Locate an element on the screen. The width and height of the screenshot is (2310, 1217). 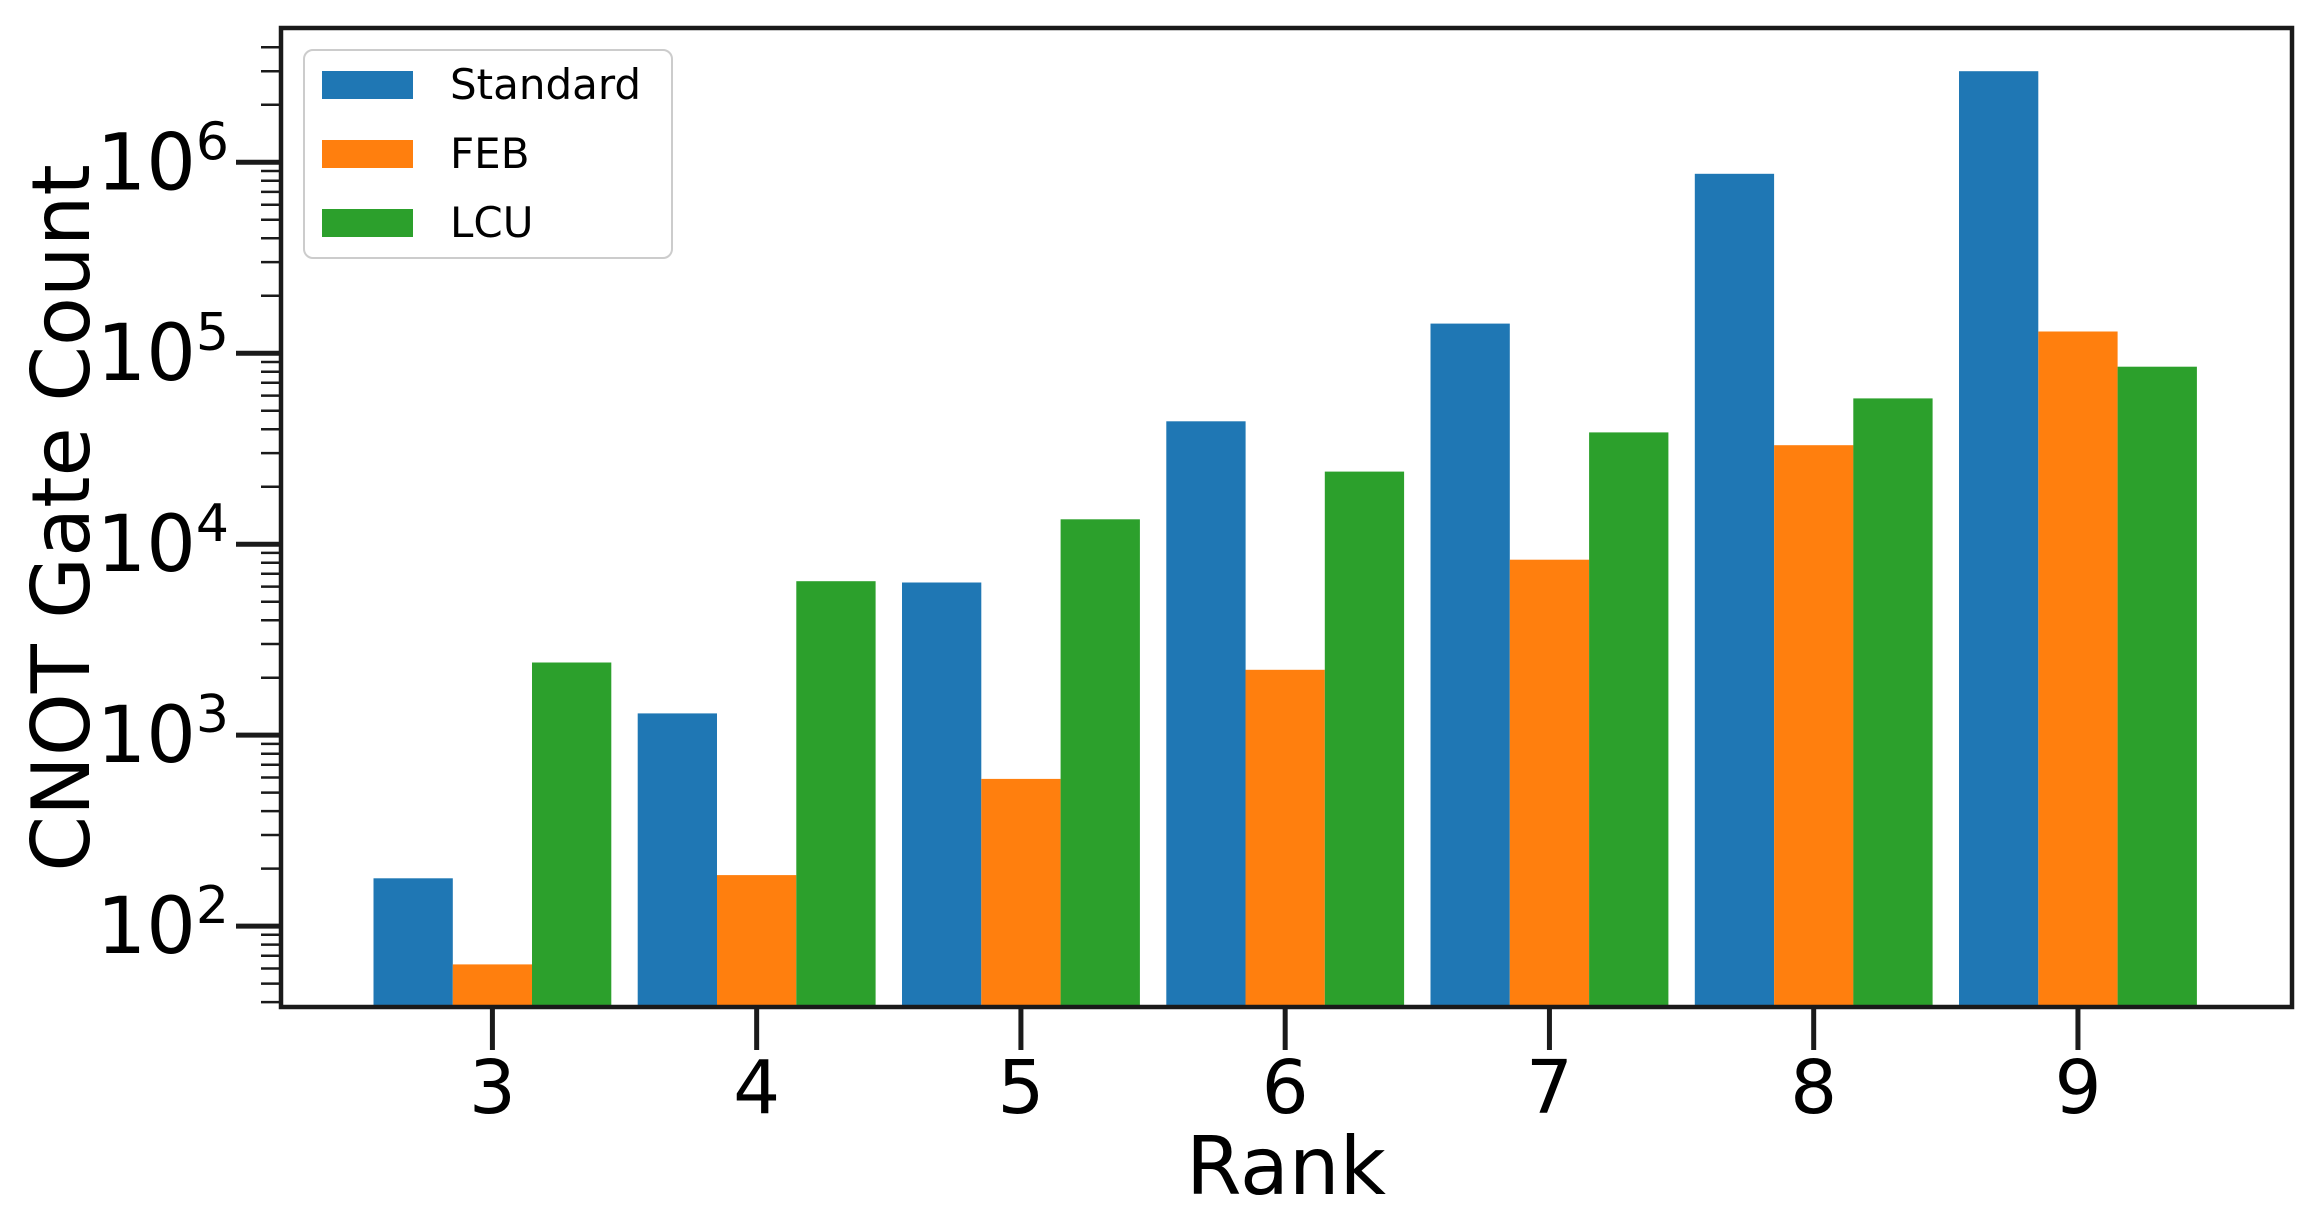
y-tick-label: 10³ is located at coordinates (163, 733).